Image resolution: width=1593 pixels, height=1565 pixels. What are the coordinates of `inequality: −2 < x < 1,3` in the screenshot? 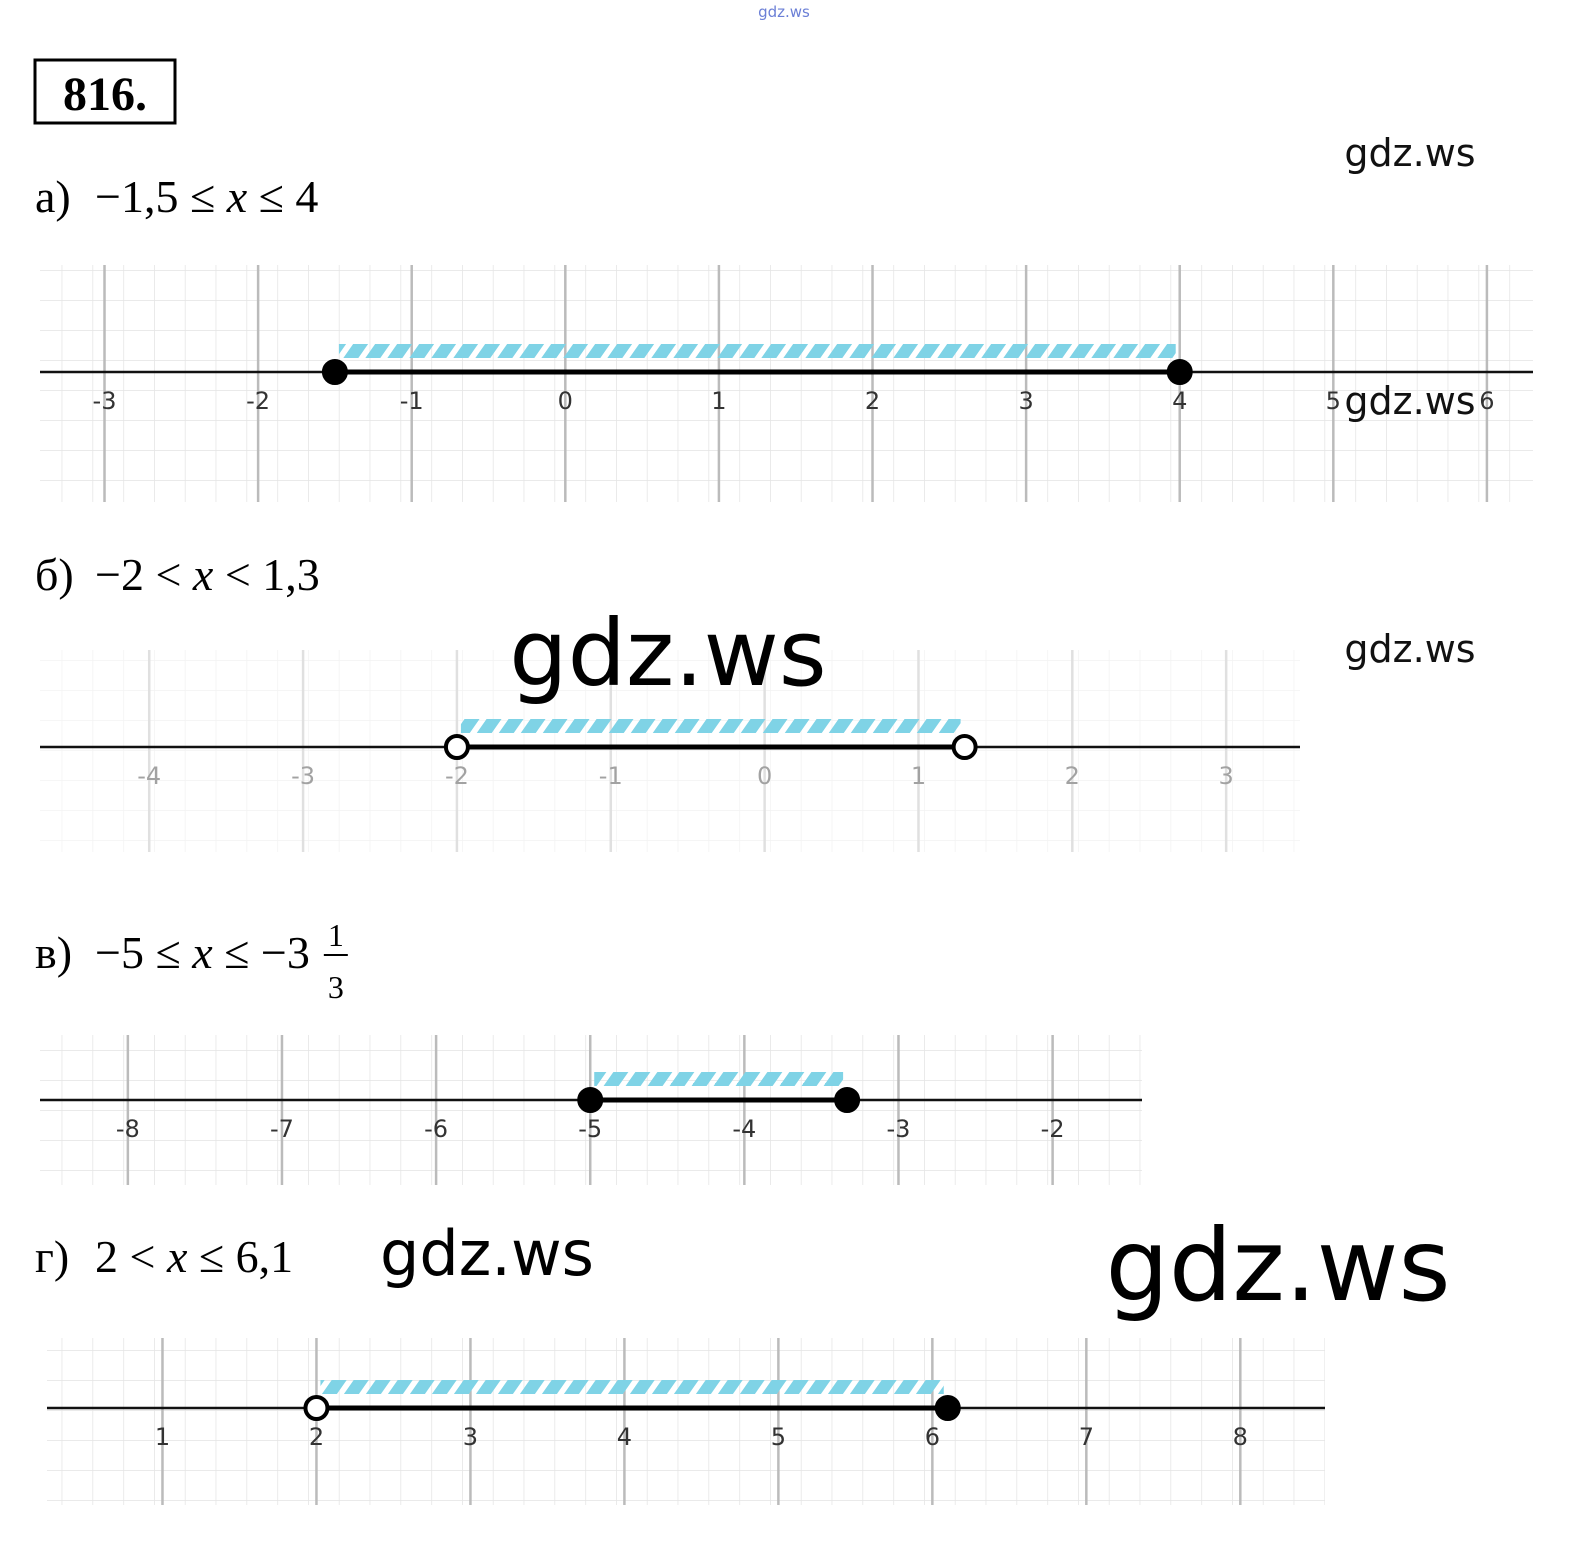 It's located at (207, 574).